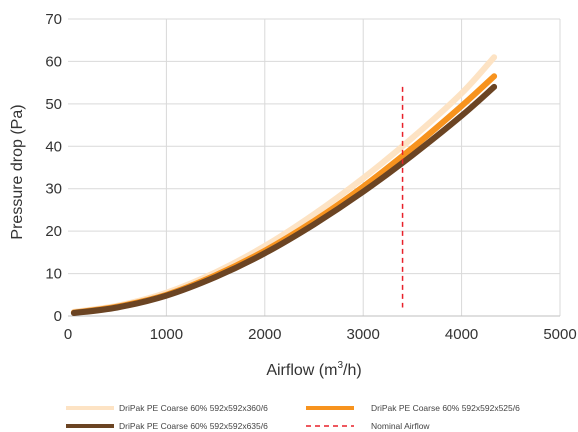  I want to click on y-tick-label: 60, so click(53, 61).